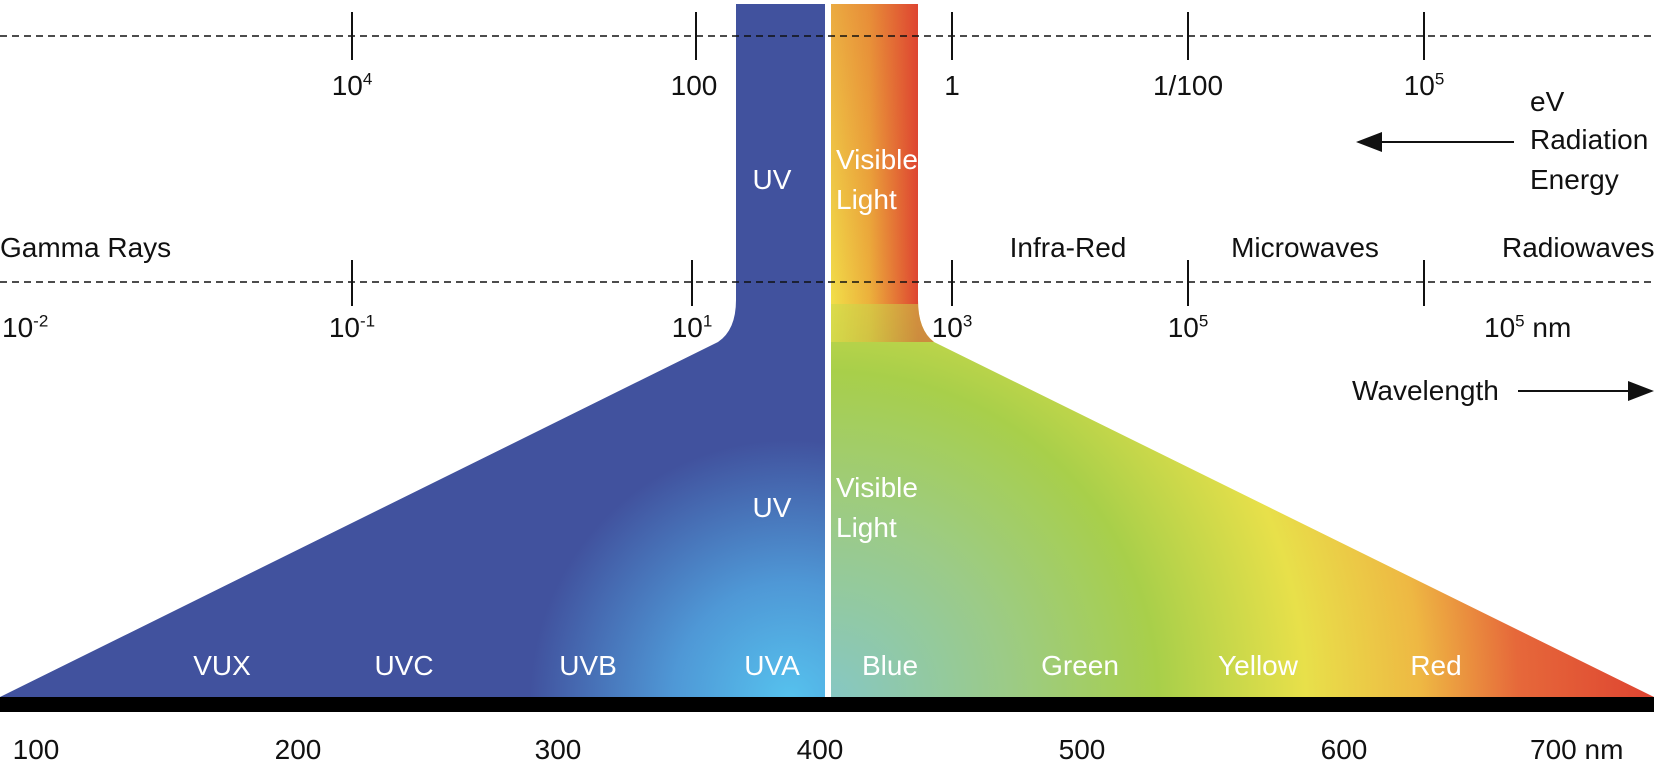 This screenshot has width=1654, height=777. Describe the element at coordinates (772, 179) in the screenshot. I see `uv-label-top: UV` at that location.